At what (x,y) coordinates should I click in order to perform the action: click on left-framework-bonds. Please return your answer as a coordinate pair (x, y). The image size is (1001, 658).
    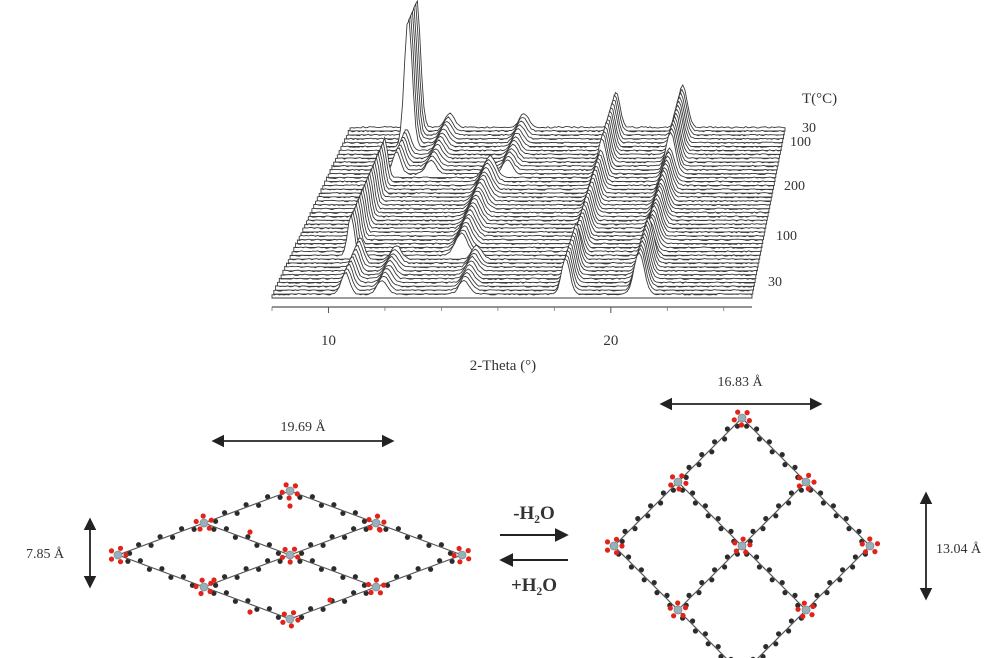
    Looking at the image, I should click on (290, 555).